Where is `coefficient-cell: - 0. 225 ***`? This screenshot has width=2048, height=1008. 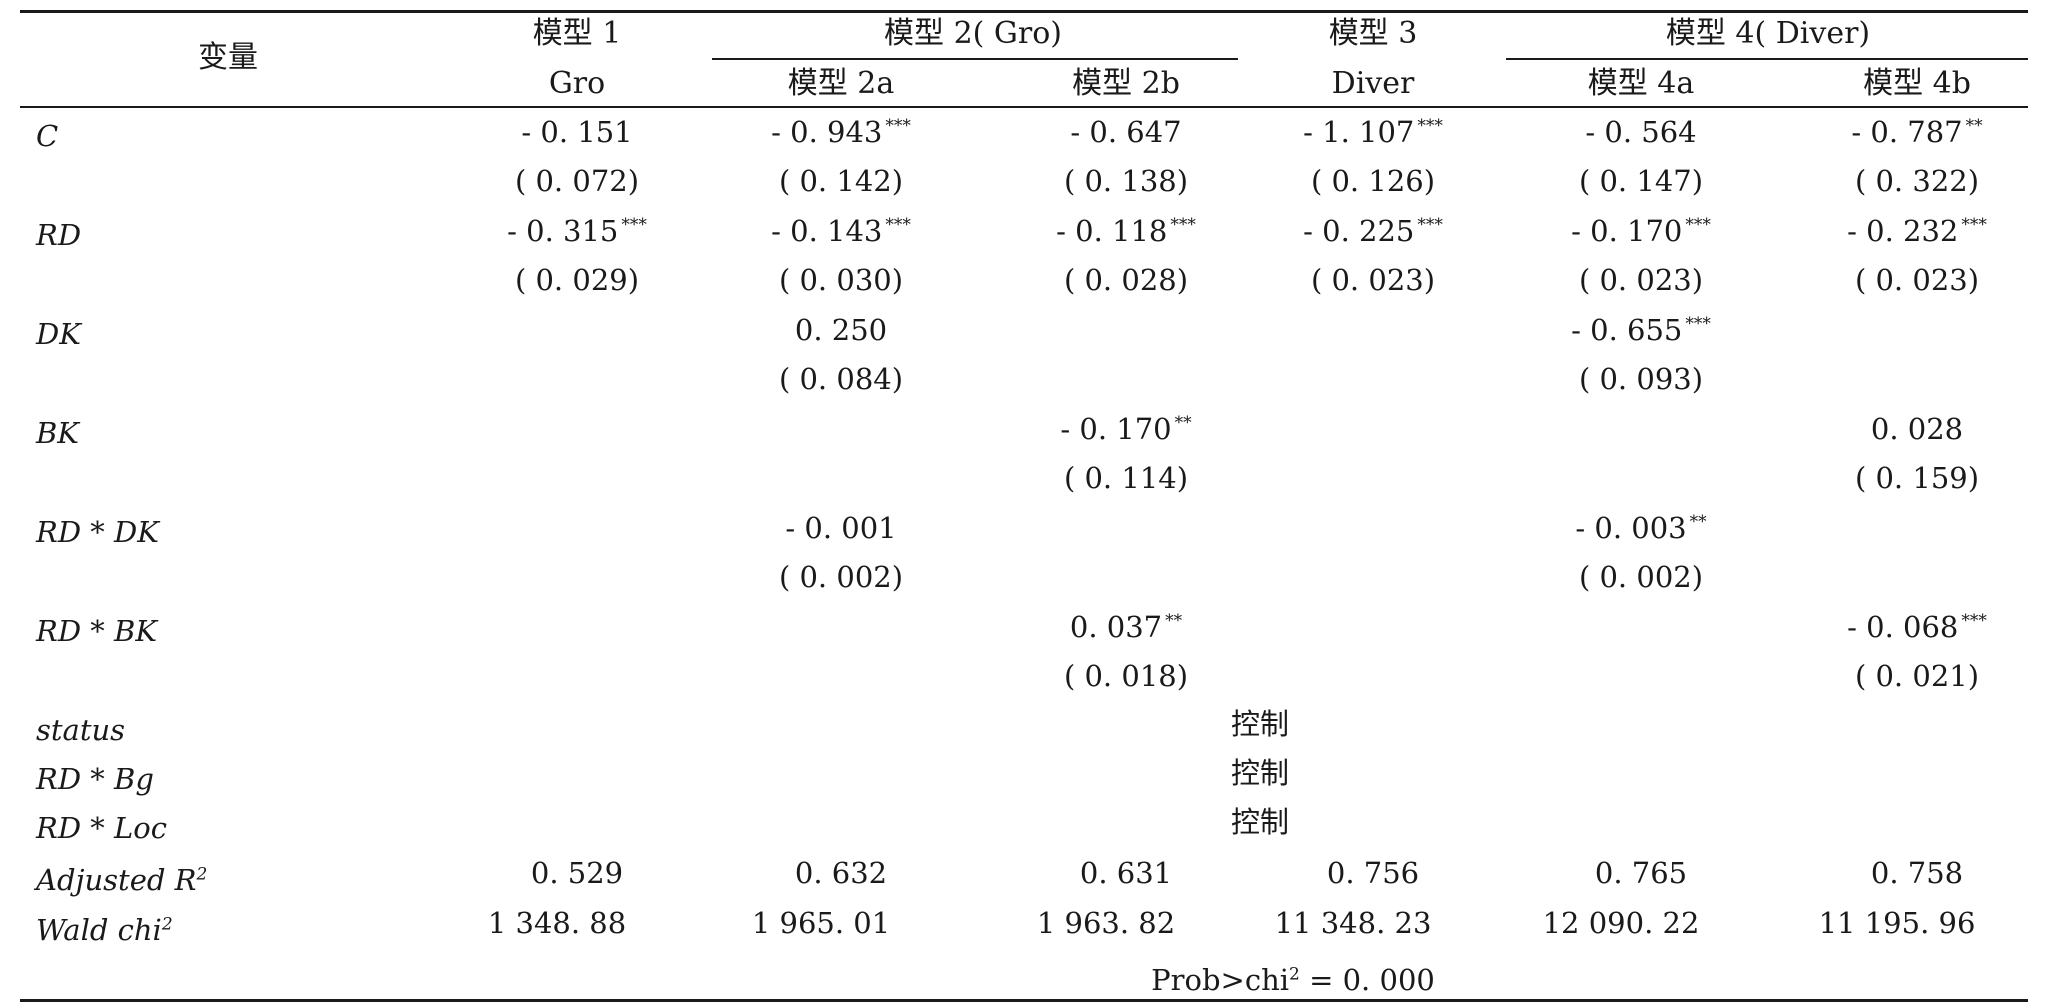
coefficient-cell: - 0. 225 *** is located at coordinates (1373, 231).